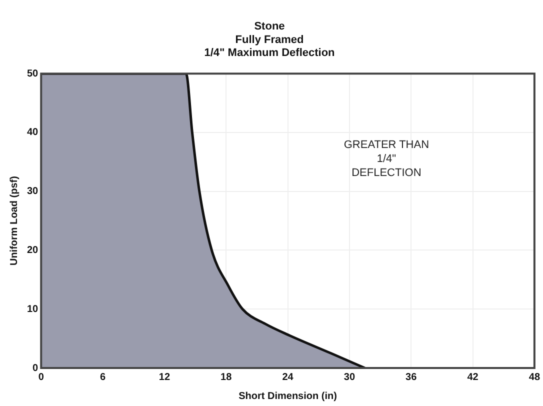  I want to click on y-axis-title: Uniform Load (psf), so click(14, 221).